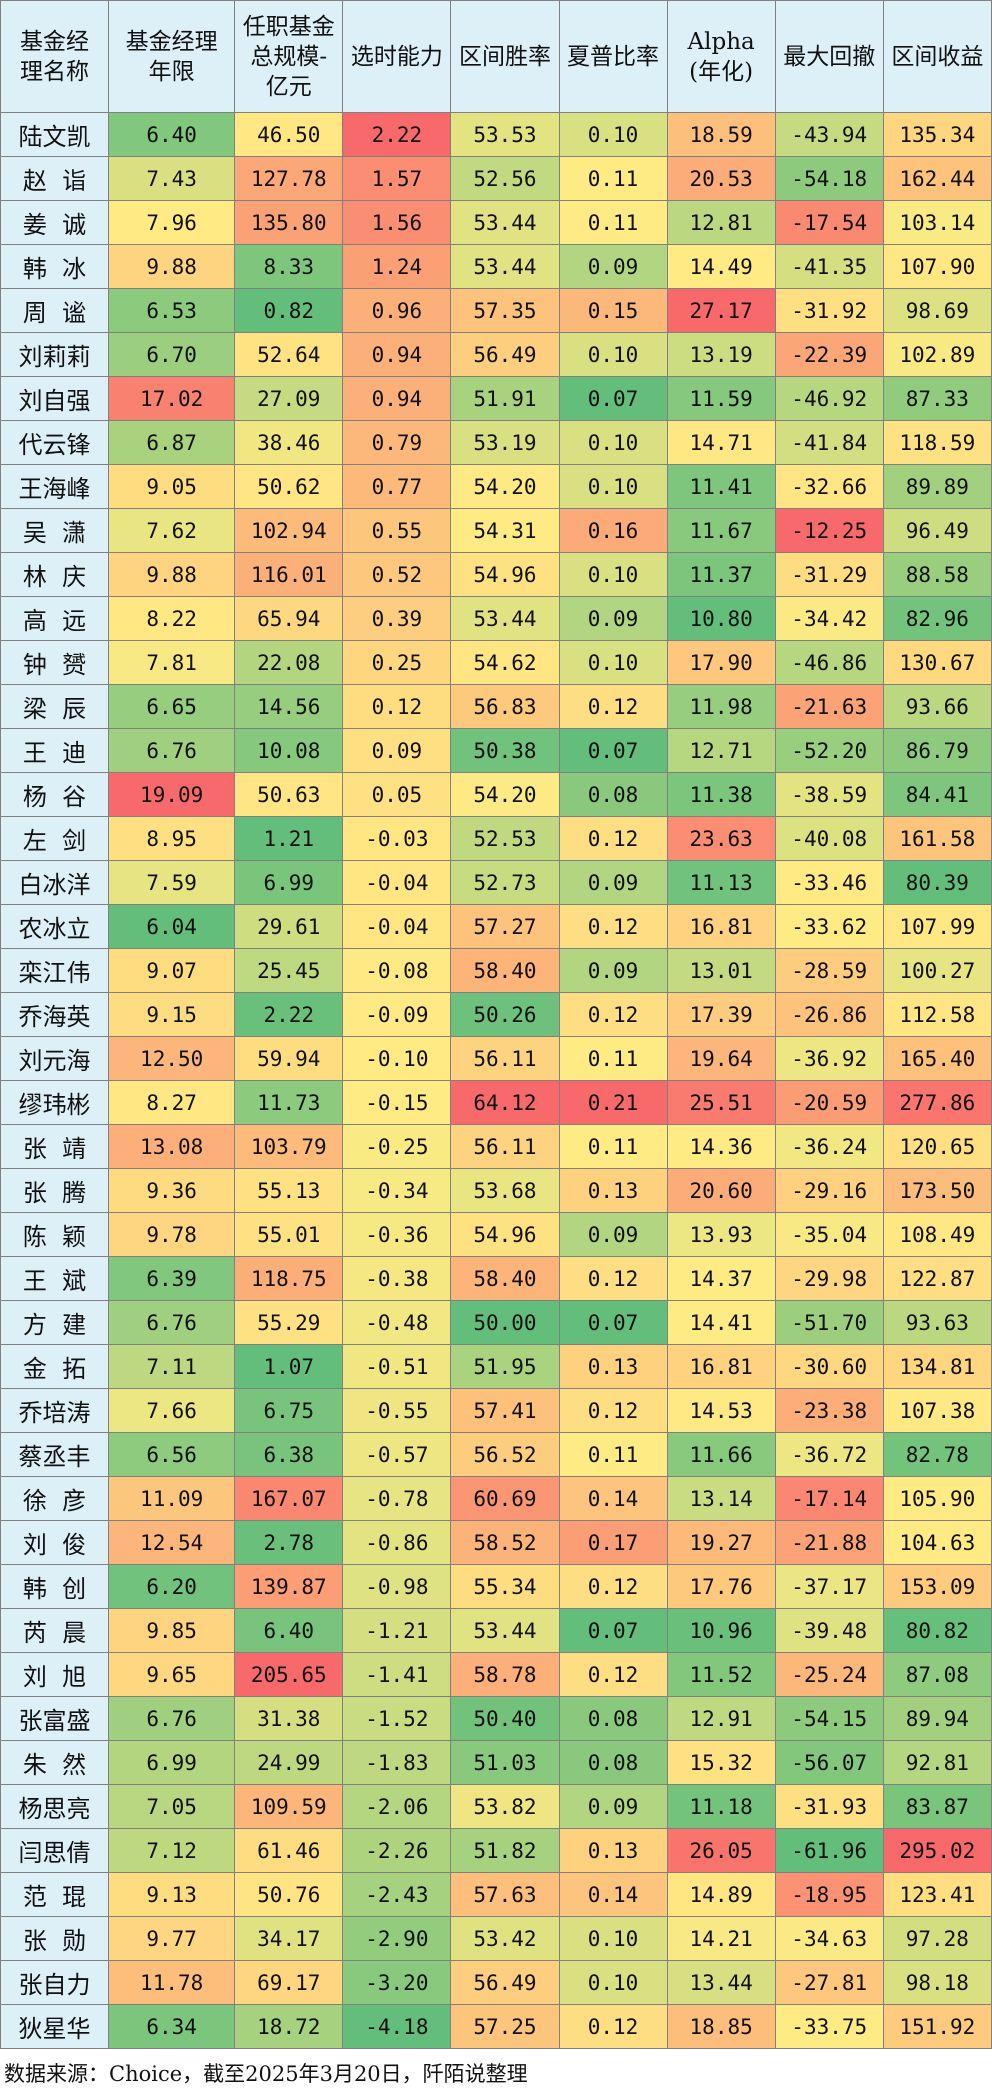 The height and width of the screenshot is (2093, 992). What do you see at coordinates (55, 1894) in the screenshot?
I see `manager-name-cell: 范 琨` at bounding box center [55, 1894].